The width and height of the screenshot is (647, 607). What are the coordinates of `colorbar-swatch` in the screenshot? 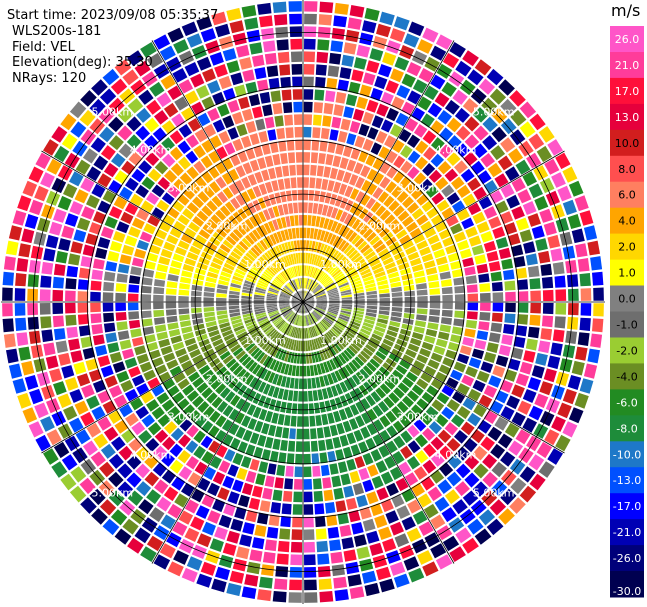 It's located at (627, 454).